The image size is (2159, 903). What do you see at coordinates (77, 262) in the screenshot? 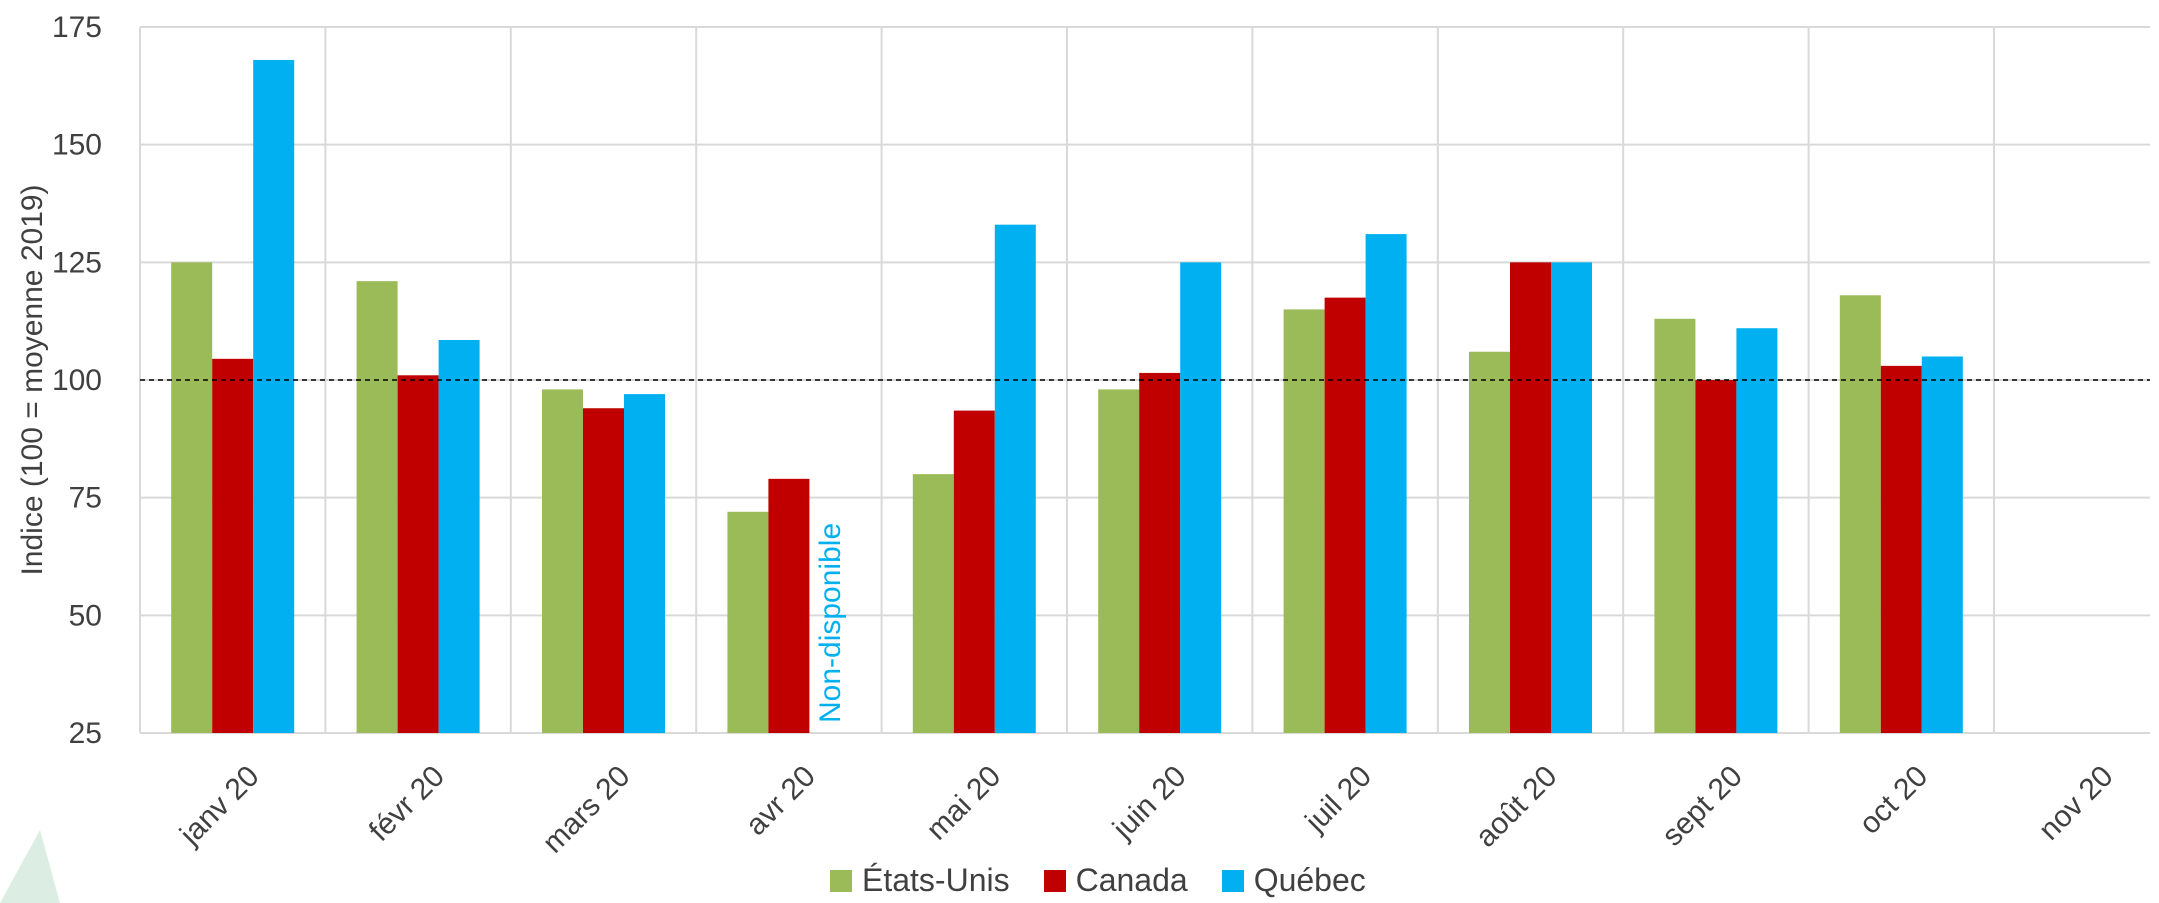
I see `y-tick-label: 125` at bounding box center [77, 262].